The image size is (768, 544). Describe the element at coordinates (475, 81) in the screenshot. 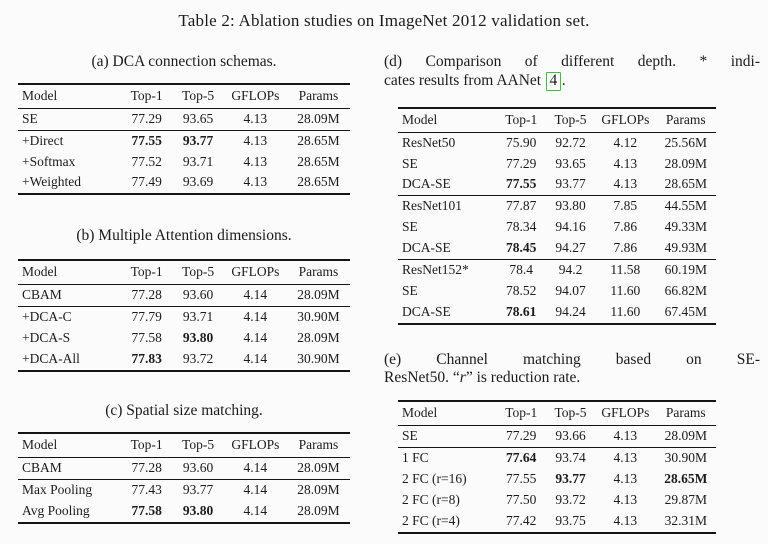

I see `caption-line: cates results from AANet 4.` at that location.